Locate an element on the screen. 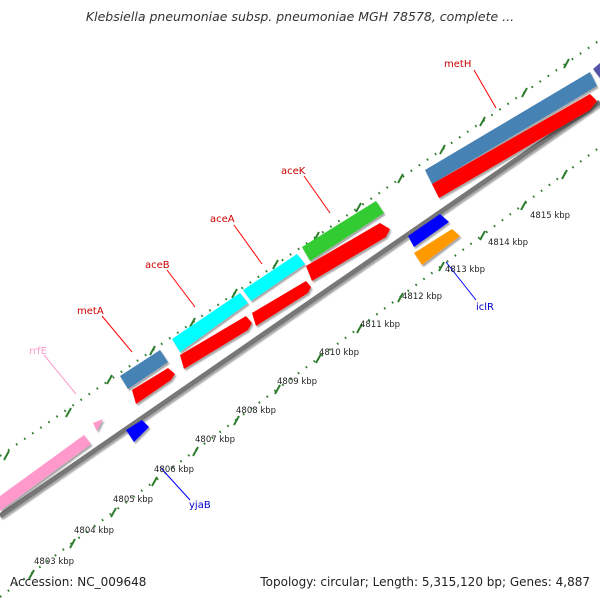 The height and width of the screenshot is (600, 600). scale-tick-label: 4806 kbp is located at coordinates (174, 470).